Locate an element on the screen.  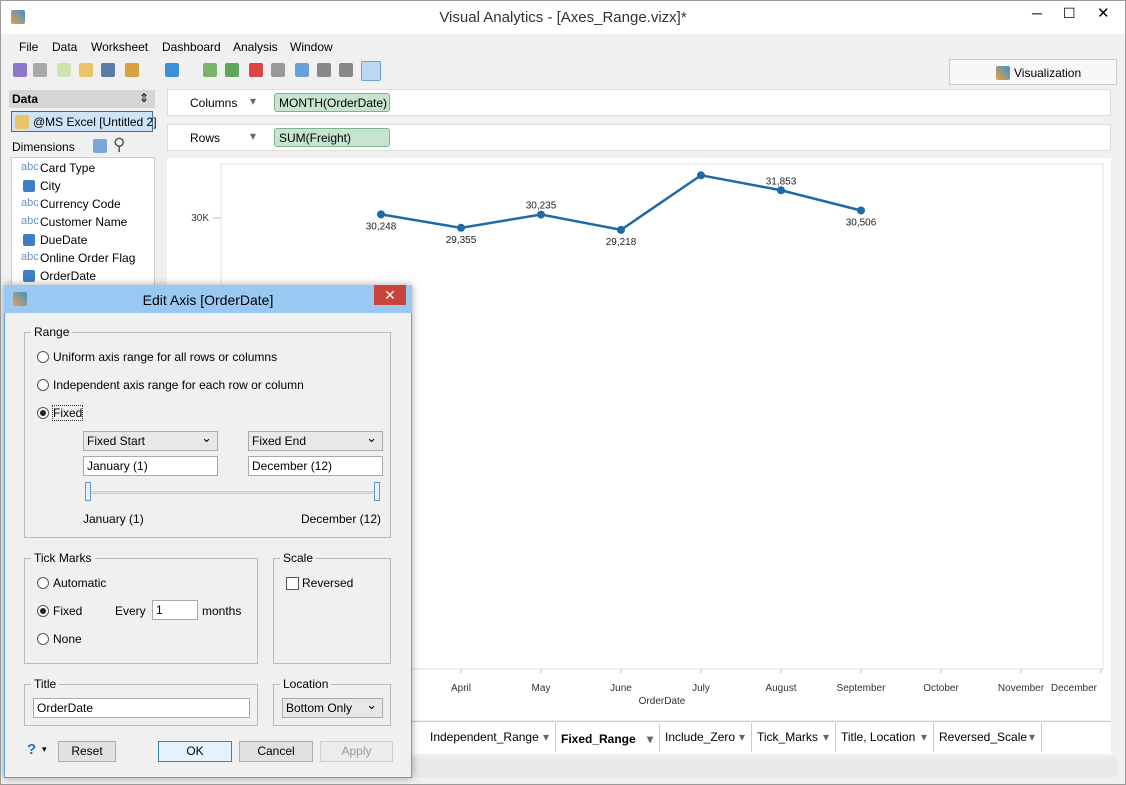
add-button is located at coordinates (210, 70).